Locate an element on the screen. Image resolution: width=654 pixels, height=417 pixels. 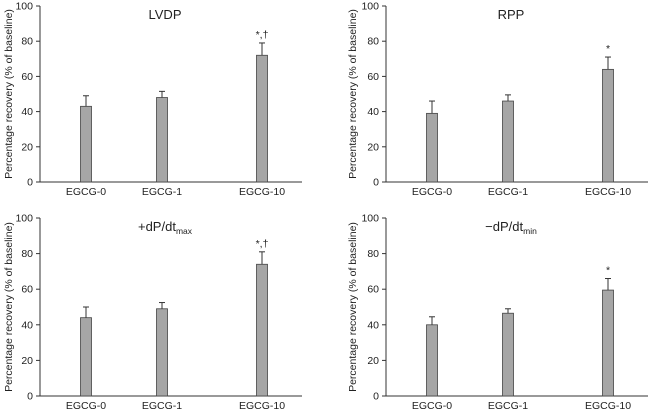
chart-title-subscript: min is located at coordinates (530, 231).